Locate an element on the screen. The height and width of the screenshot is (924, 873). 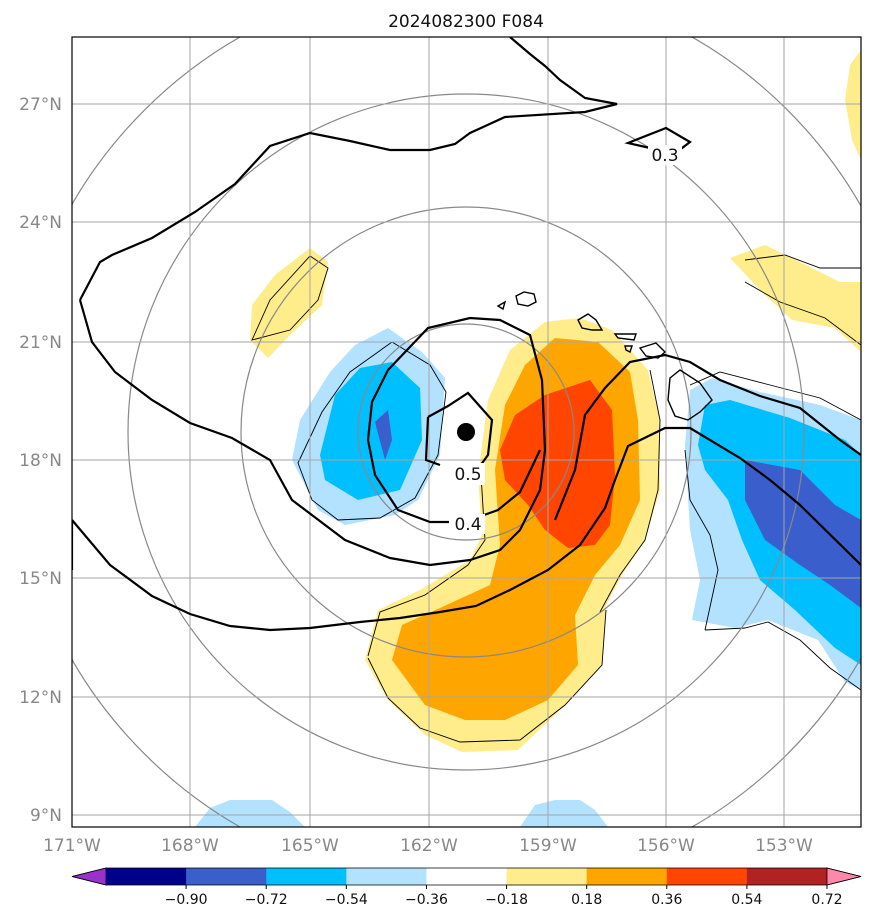
y-tick-label: 18°N is located at coordinates (40, 461).